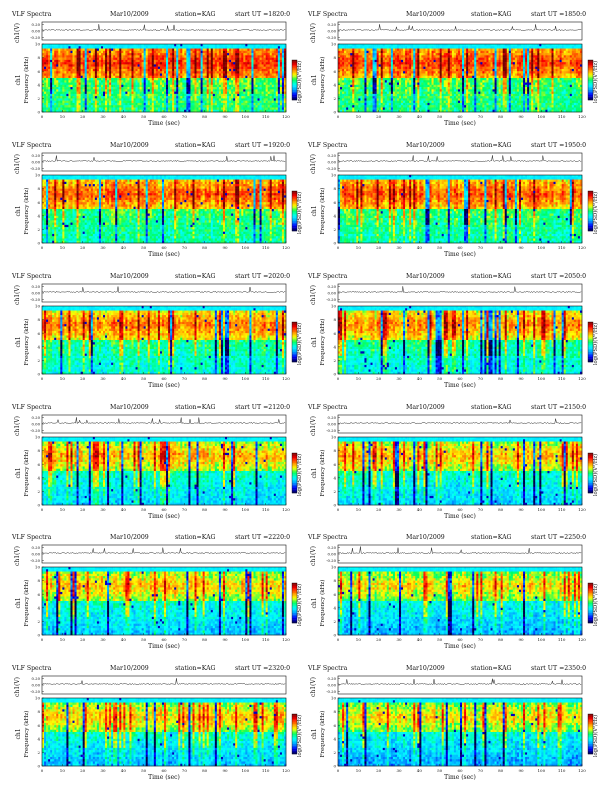  I want to click on frequency-tick: 10, so click(38, 44).